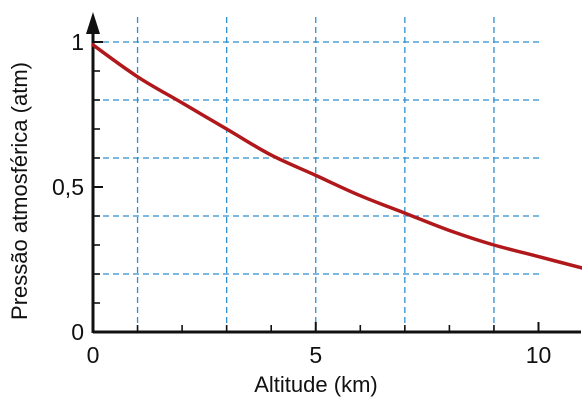  I want to click on y-tick-label: 0, so click(77, 332).